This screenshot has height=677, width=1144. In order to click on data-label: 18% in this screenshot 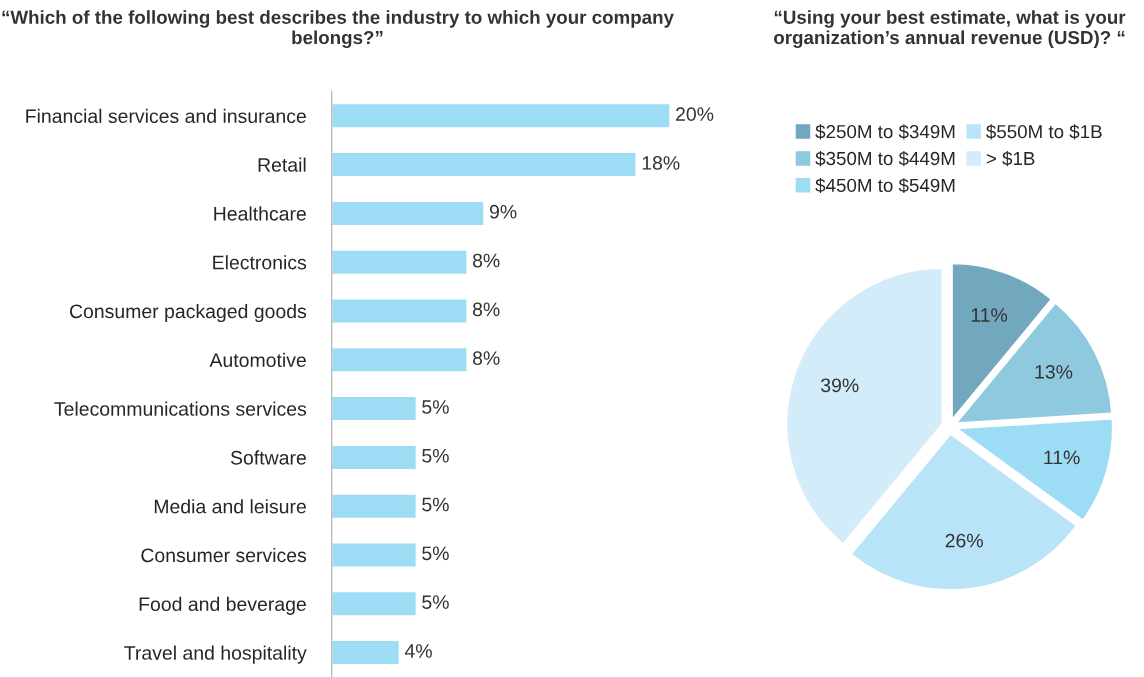, I will do `click(661, 163)`.